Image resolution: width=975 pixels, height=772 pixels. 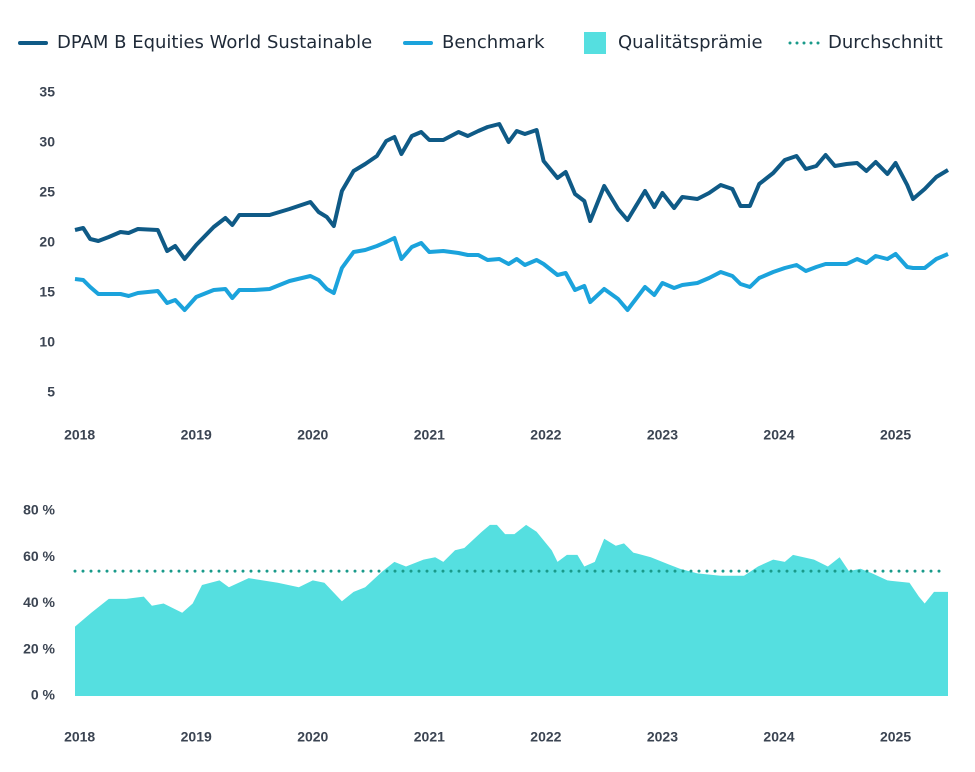 What do you see at coordinates (47, 142) in the screenshot?
I see `y-tick-label: 30` at bounding box center [47, 142].